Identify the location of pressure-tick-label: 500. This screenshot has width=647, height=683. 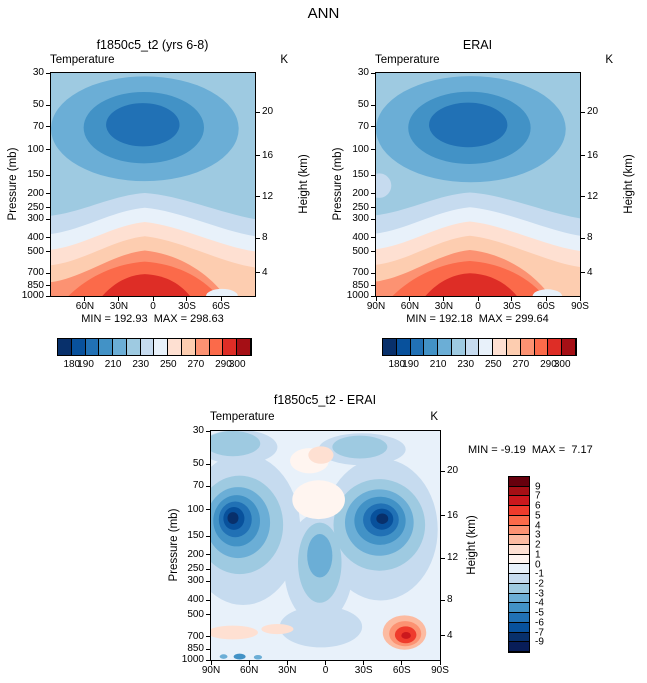
(360, 251).